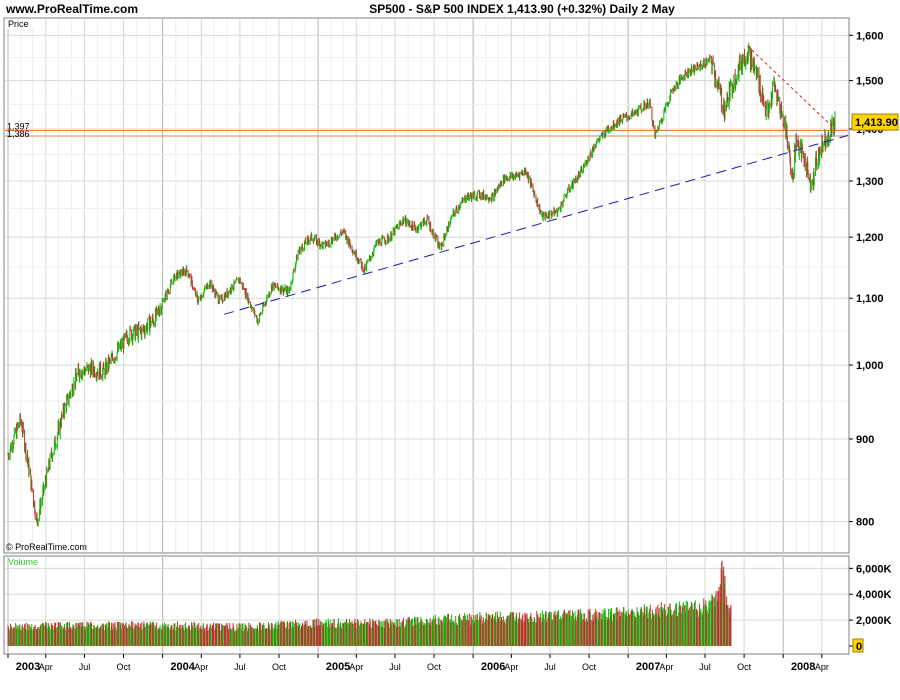 This screenshot has height=700, width=900. I want to click on x-tick-label: 2006, so click(493, 667).